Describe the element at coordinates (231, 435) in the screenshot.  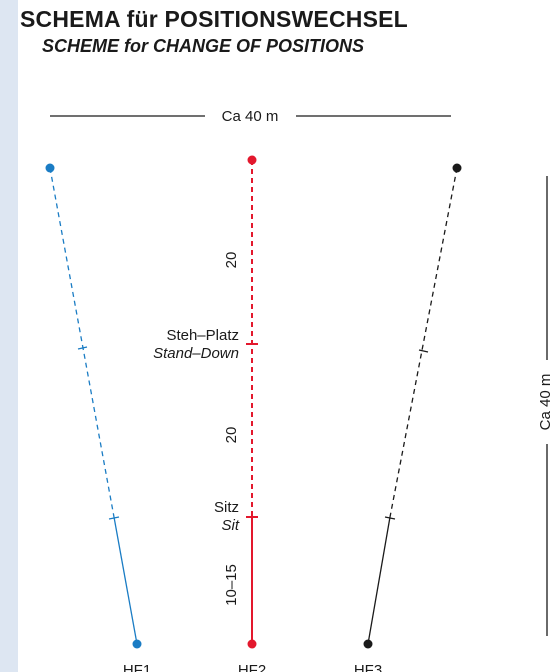
I see `segment-label-middle: 20` at that location.